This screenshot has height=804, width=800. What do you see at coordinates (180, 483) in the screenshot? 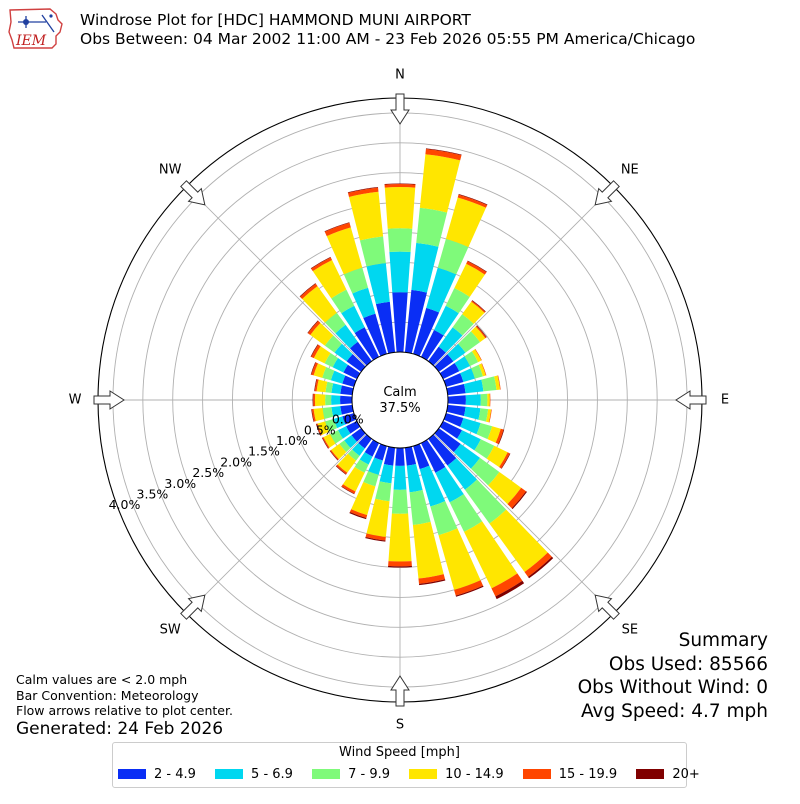
I see `radial-tick-label: 3.0%` at bounding box center [180, 483].